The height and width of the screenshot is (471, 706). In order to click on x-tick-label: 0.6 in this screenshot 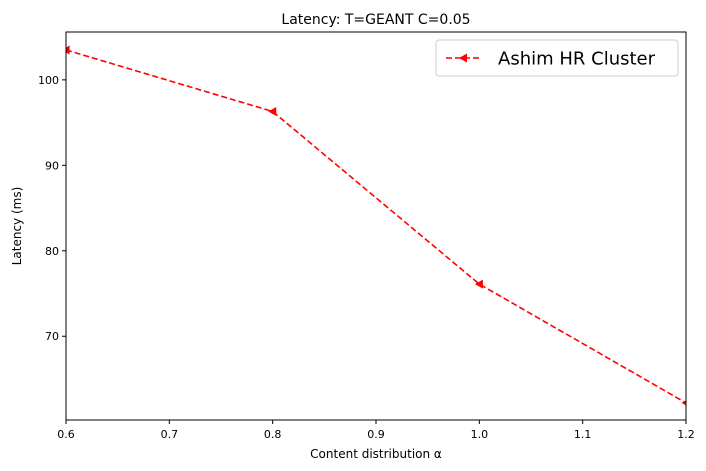, I will do `click(66, 434)`.